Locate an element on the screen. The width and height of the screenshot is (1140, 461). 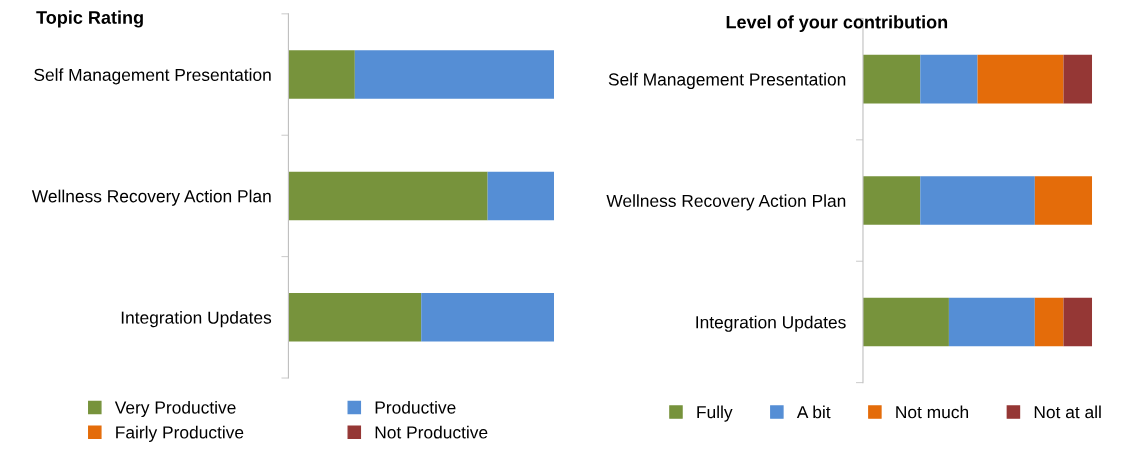
legend-label: Not much is located at coordinates (932, 412).